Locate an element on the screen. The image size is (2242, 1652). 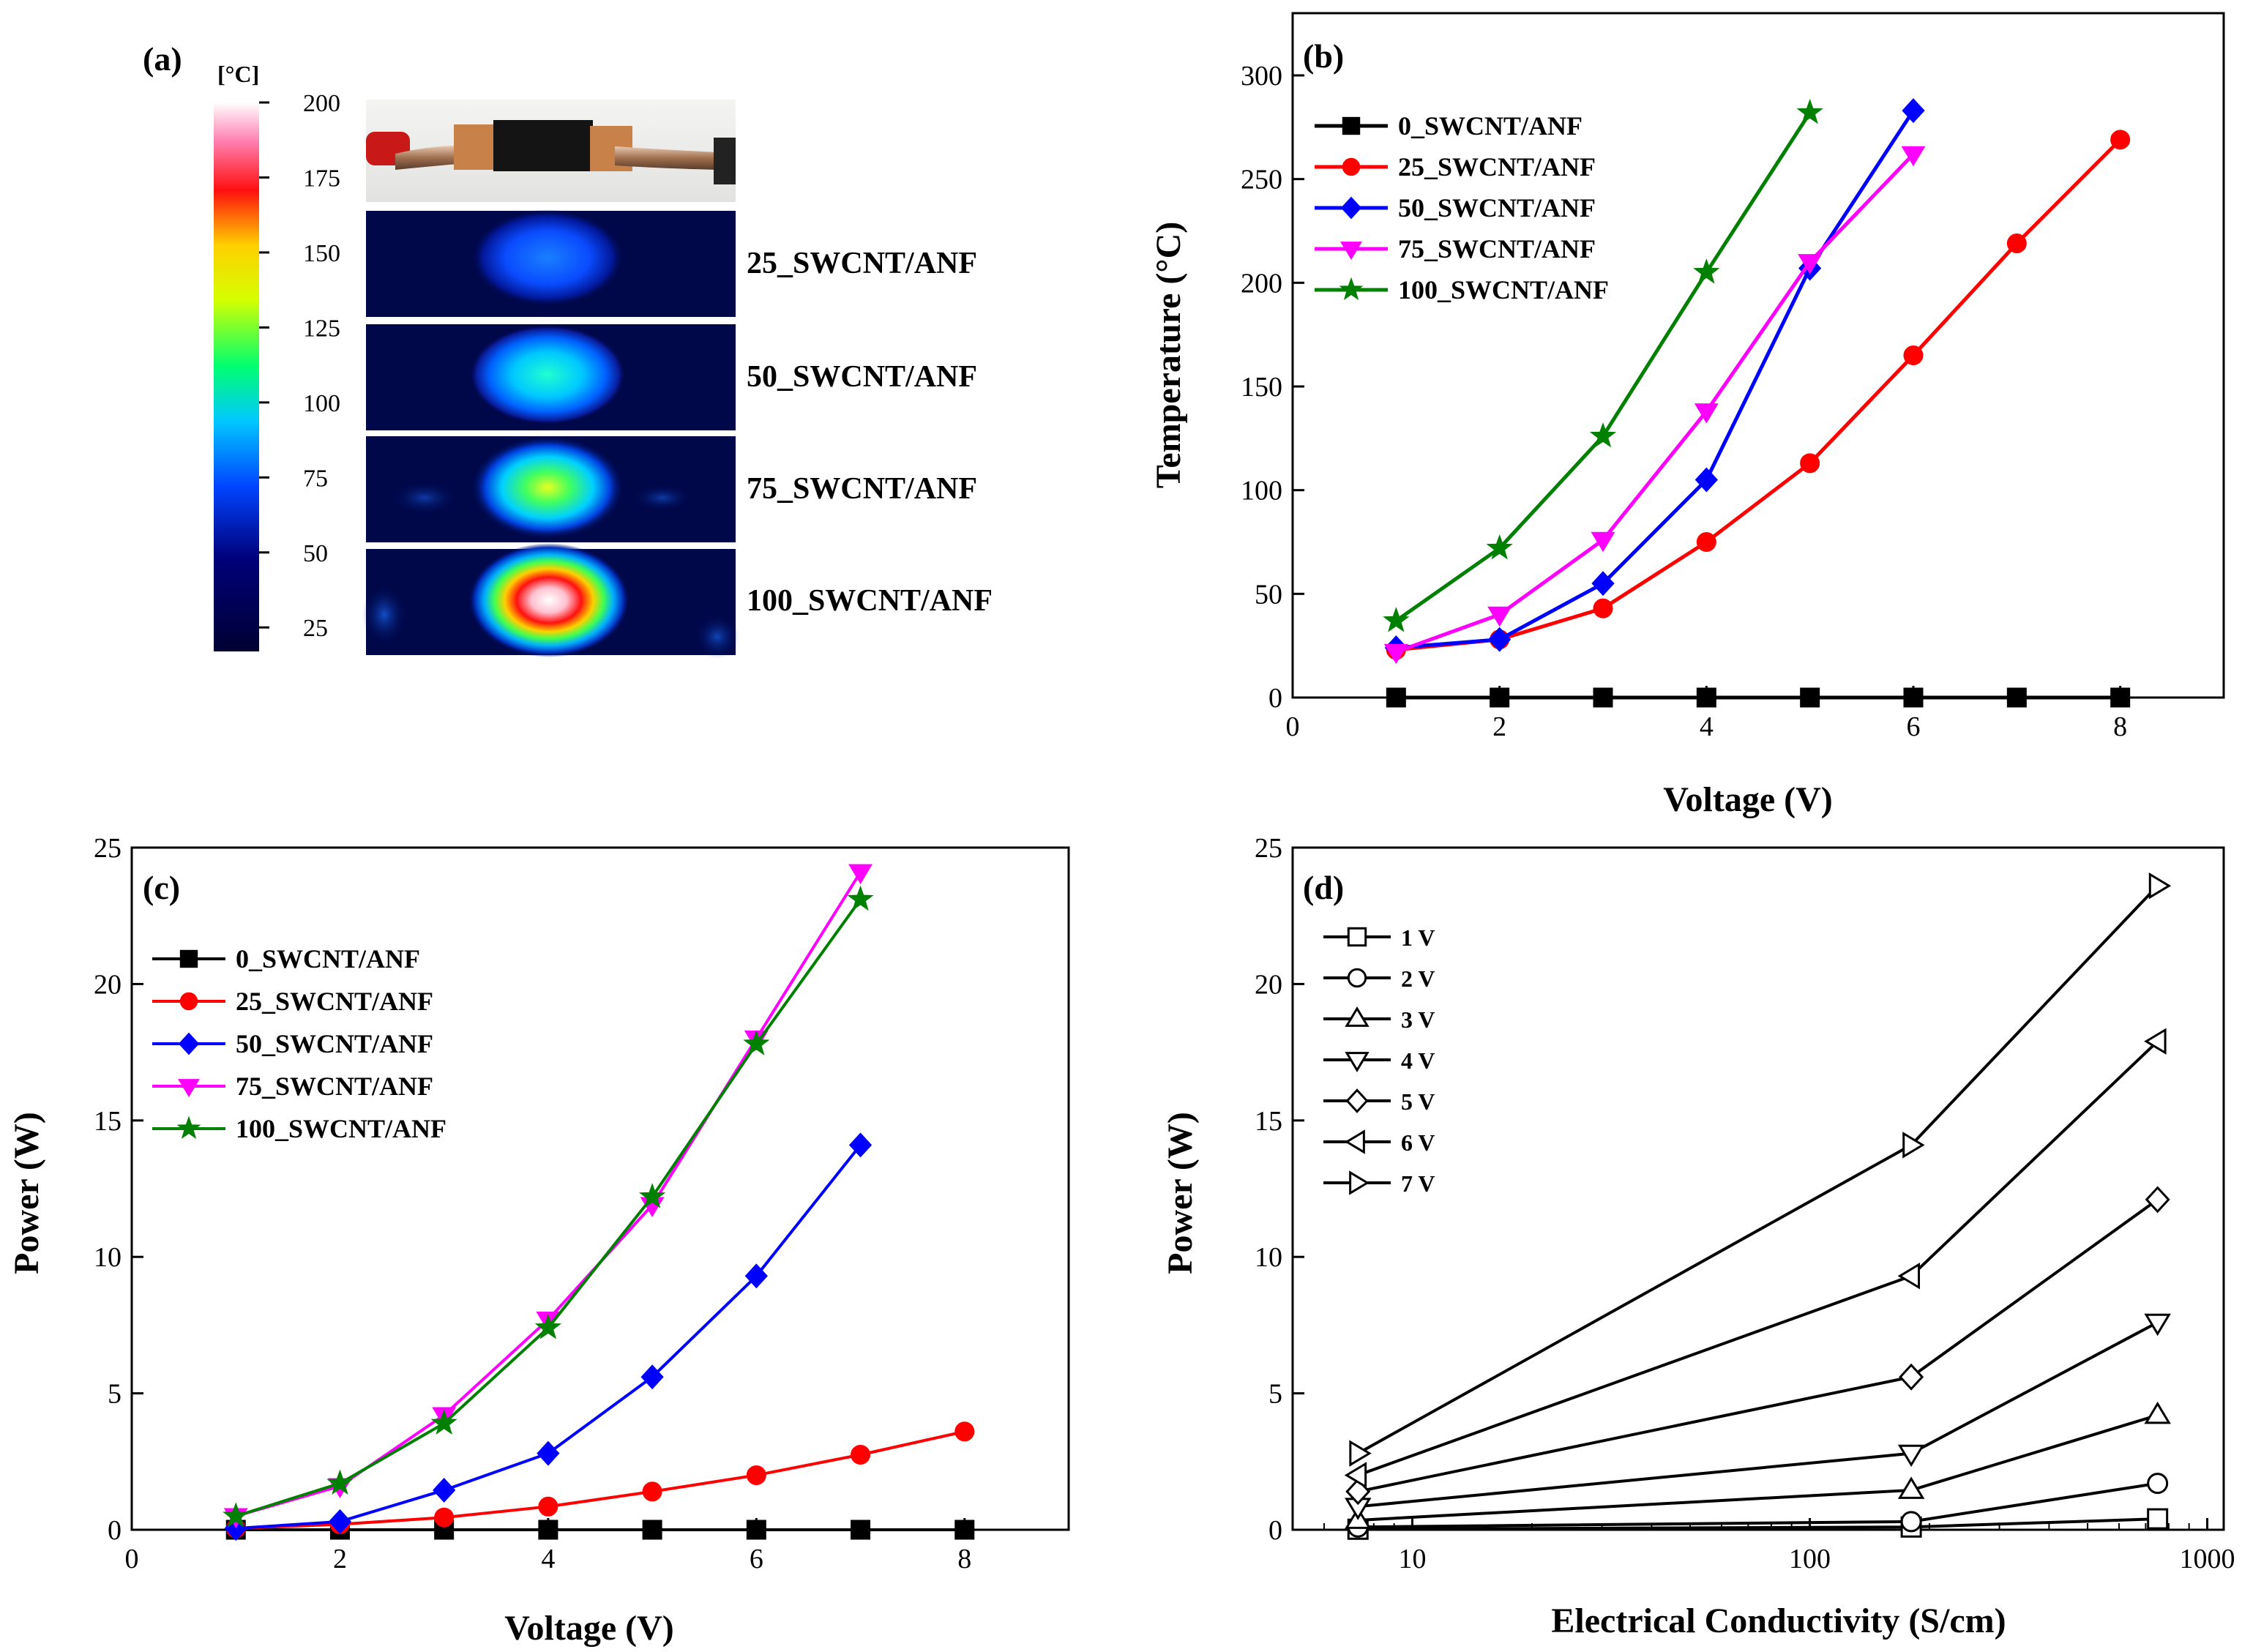
sample-label-75: 75_SWCNT/ANF is located at coordinates (862, 489).